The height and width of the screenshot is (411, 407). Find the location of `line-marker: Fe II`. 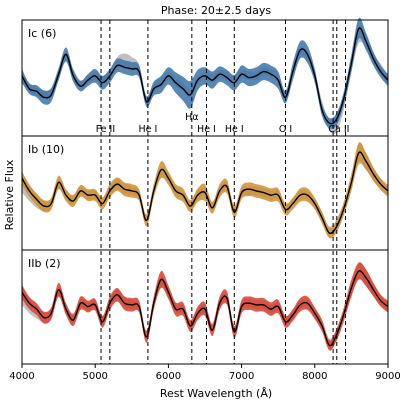

line-marker: Fe II is located at coordinates (105, 192).